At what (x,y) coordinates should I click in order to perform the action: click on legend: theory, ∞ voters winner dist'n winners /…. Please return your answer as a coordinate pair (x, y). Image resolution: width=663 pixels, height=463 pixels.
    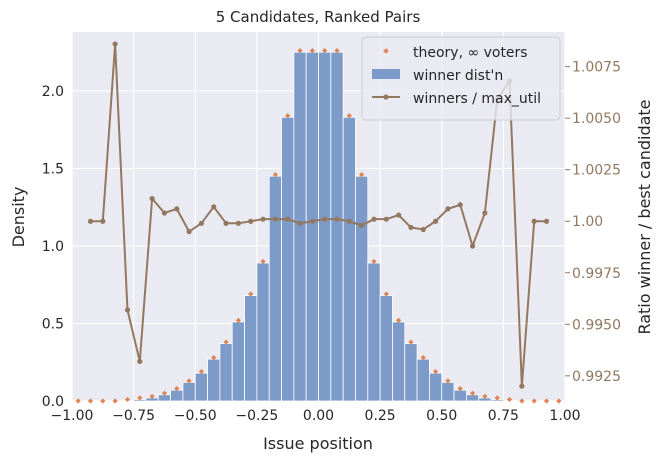
    Looking at the image, I should click on (461, 78).